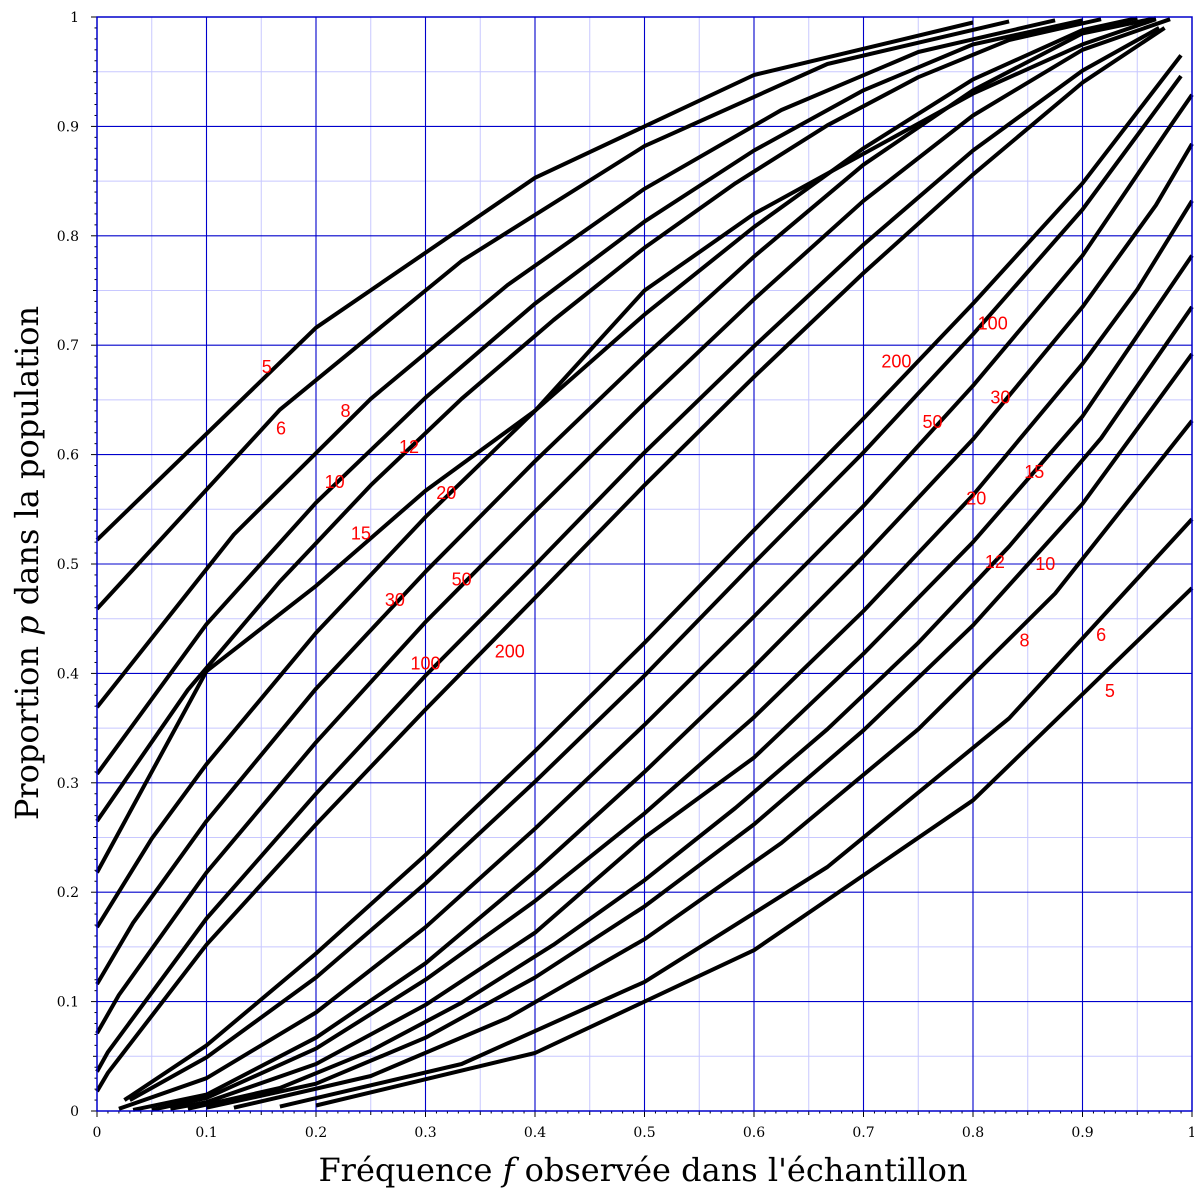 The width and height of the screenshot is (1194, 1191). Describe the element at coordinates (535, 1133) in the screenshot. I see `x-tick-label: 0.4` at that location.